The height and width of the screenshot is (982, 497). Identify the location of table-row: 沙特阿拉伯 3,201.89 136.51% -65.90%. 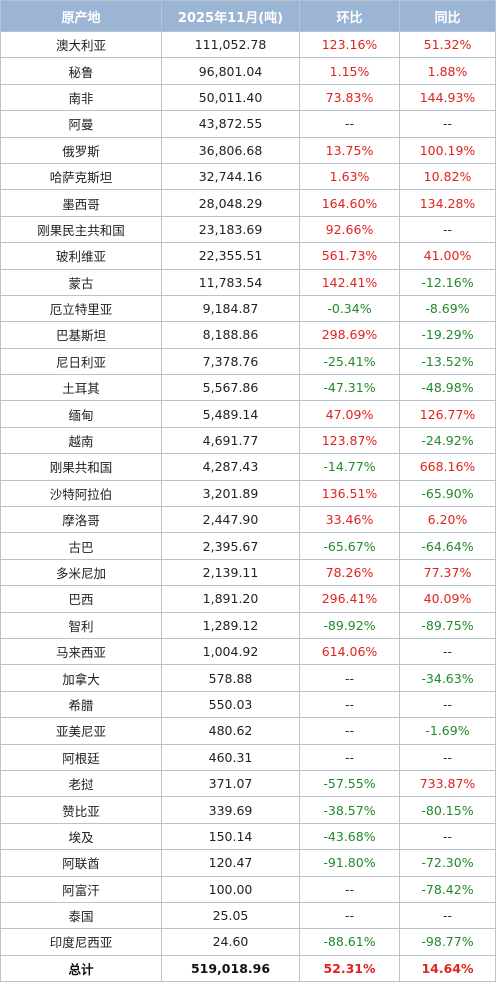
(248, 493).